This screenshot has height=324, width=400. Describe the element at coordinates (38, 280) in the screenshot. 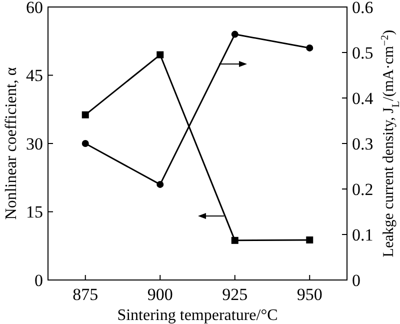

I see `y-tick-label: 0` at that location.